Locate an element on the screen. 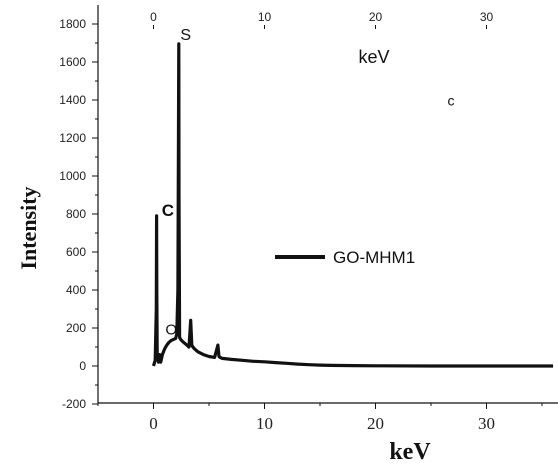  y-tick-label: 0 is located at coordinates (82, 366).